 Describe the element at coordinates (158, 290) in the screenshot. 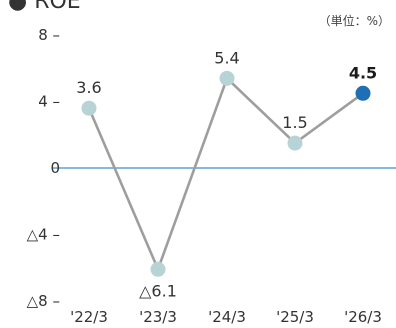

I see `data-label: △6.1` at that location.